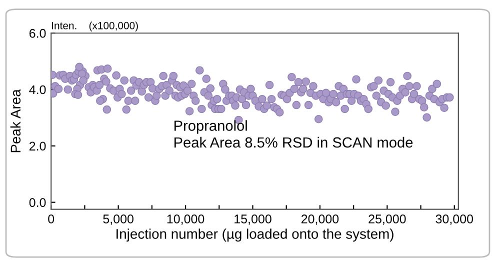  Describe the element at coordinates (118, 219) in the screenshot. I see `x-tick-label: 5,000` at that location.